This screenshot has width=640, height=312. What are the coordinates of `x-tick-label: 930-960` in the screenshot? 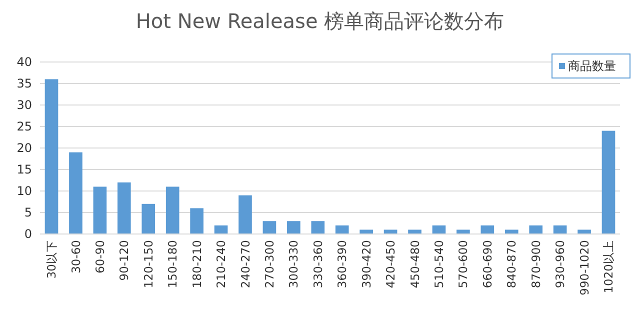 It's located at (560, 264).